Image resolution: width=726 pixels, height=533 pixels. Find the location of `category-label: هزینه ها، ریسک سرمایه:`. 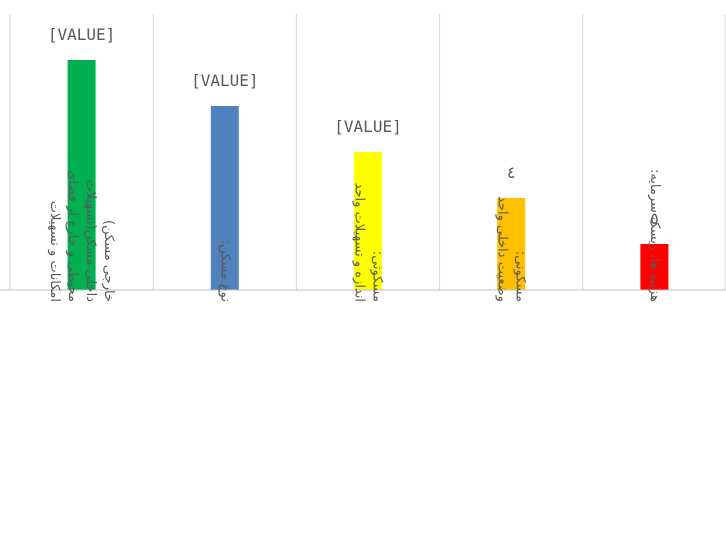

category-label: هزینه ها، ریسک سرمایه: is located at coordinates (654, 235).